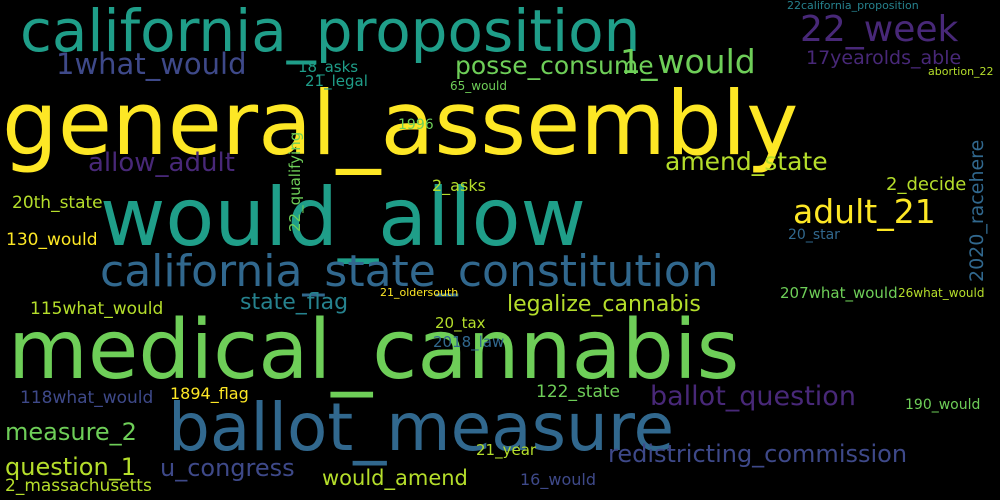 The image size is (1000, 500). Describe the element at coordinates (578, 392) in the screenshot. I see `word-122-state: 122_state` at that location.